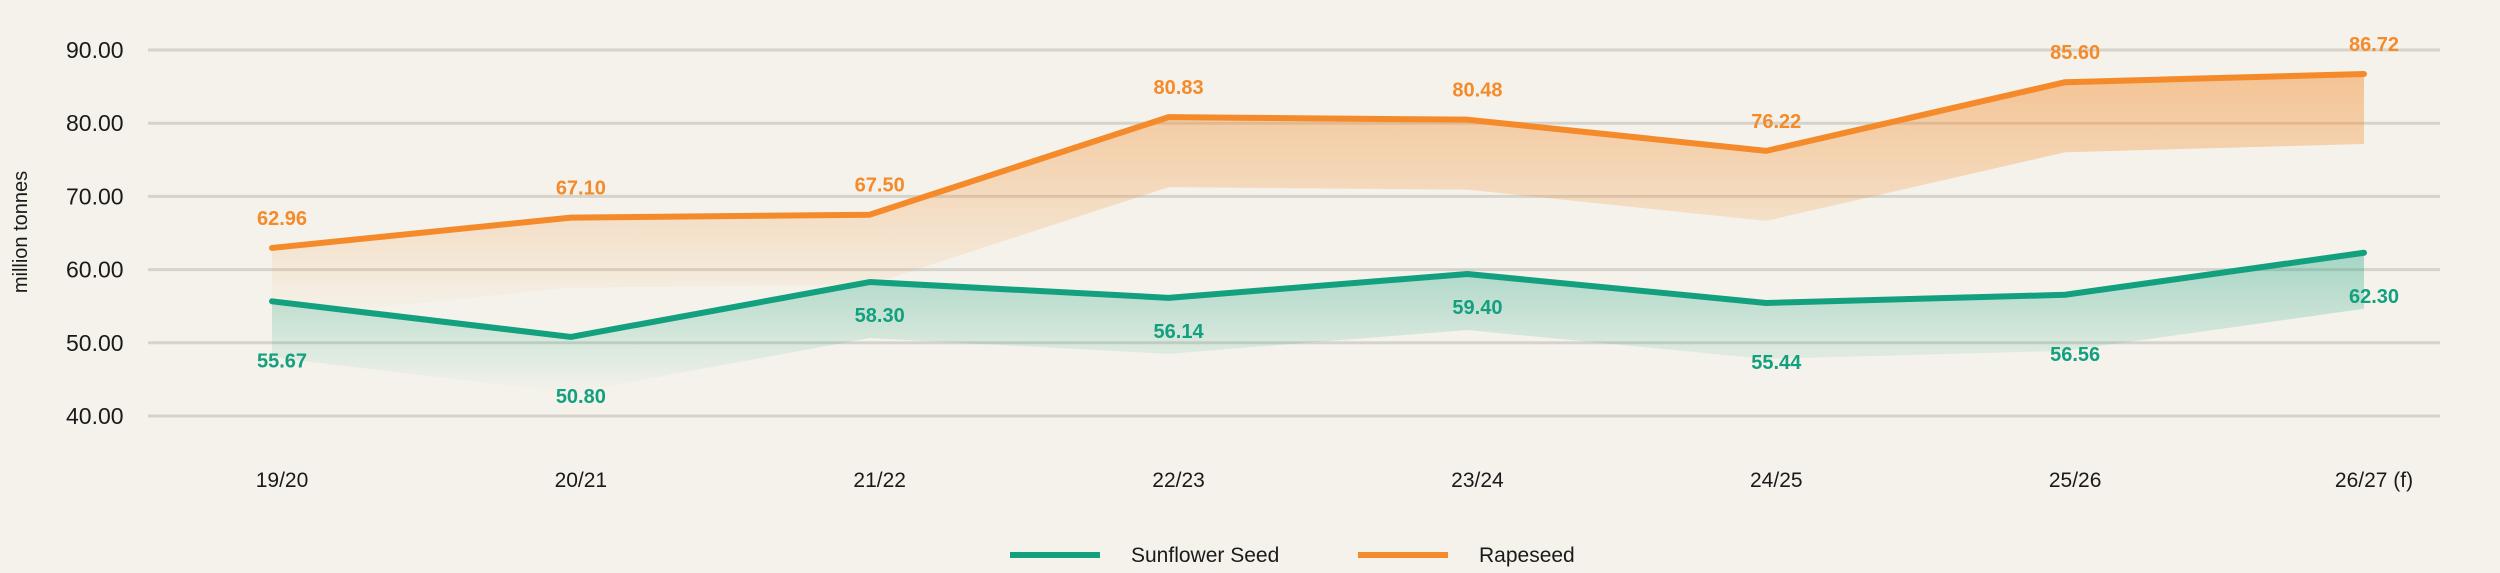 This screenshot has height=573, width=2500. What do you see at coordinates (1776, 363) in the screenshot?
I see `data-label-sunflower-seed: 55.44` at bounding box center [1776, 363].